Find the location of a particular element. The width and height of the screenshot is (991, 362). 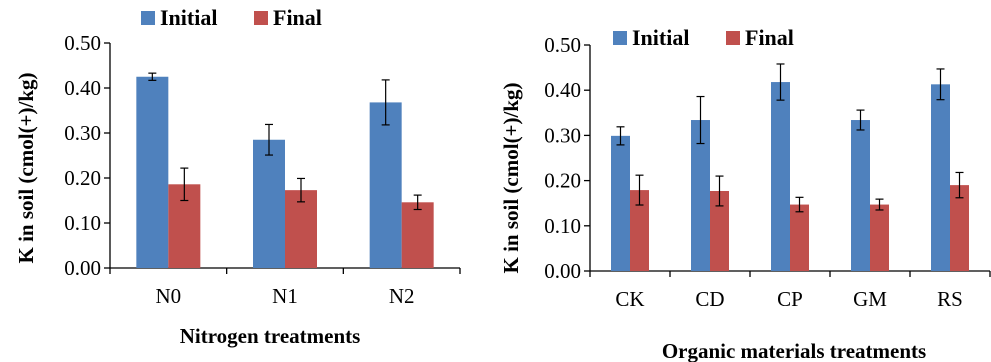

error-bar-initial-n0 is located at coordinates (152, 76).